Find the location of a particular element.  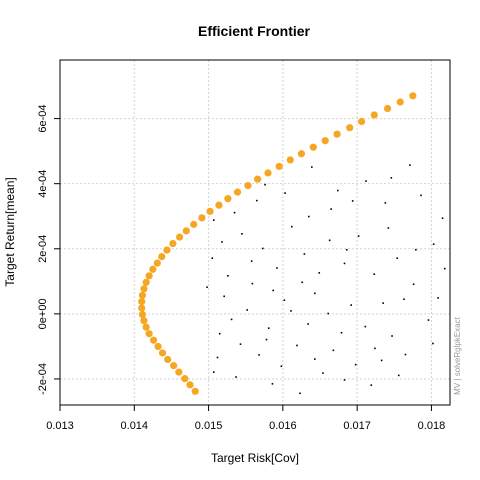

chart-caption: MV | solveRglpkExact is located at coordinates (457, 355).